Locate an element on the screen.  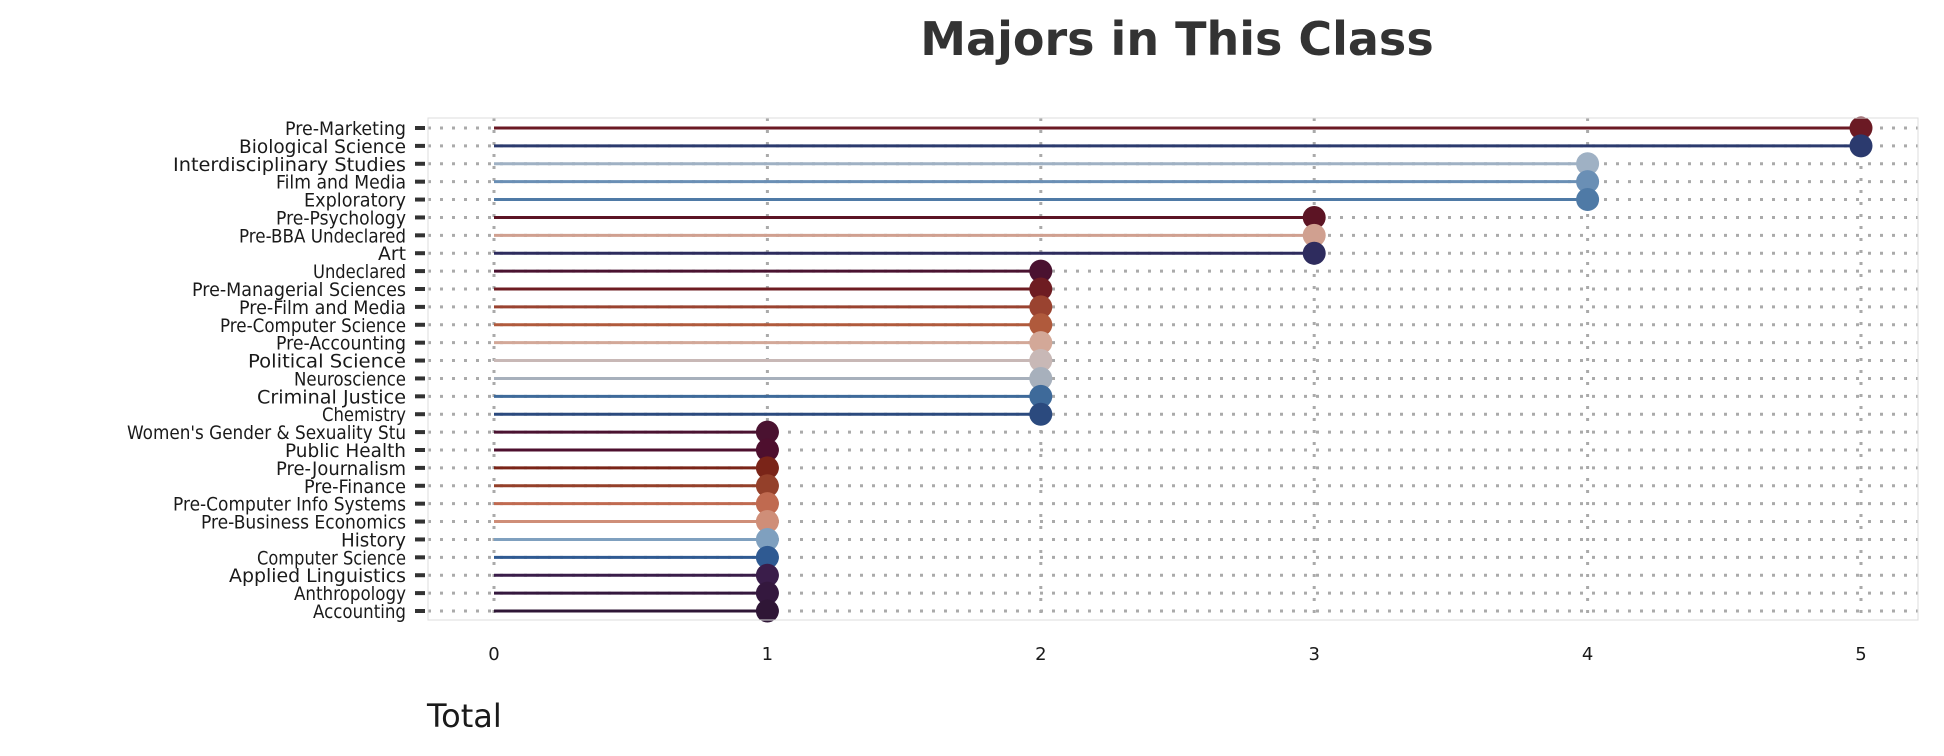
category-label: Art is located at coordinates (392, 254).